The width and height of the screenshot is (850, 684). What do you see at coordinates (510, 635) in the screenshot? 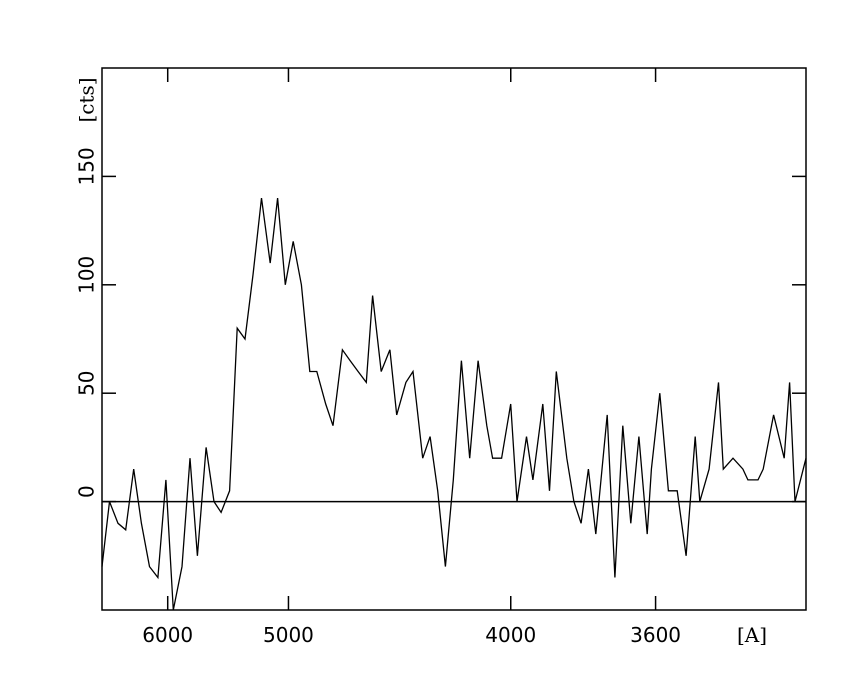
I see `x-tick-label: 4000` at bounding box center [510, 635].